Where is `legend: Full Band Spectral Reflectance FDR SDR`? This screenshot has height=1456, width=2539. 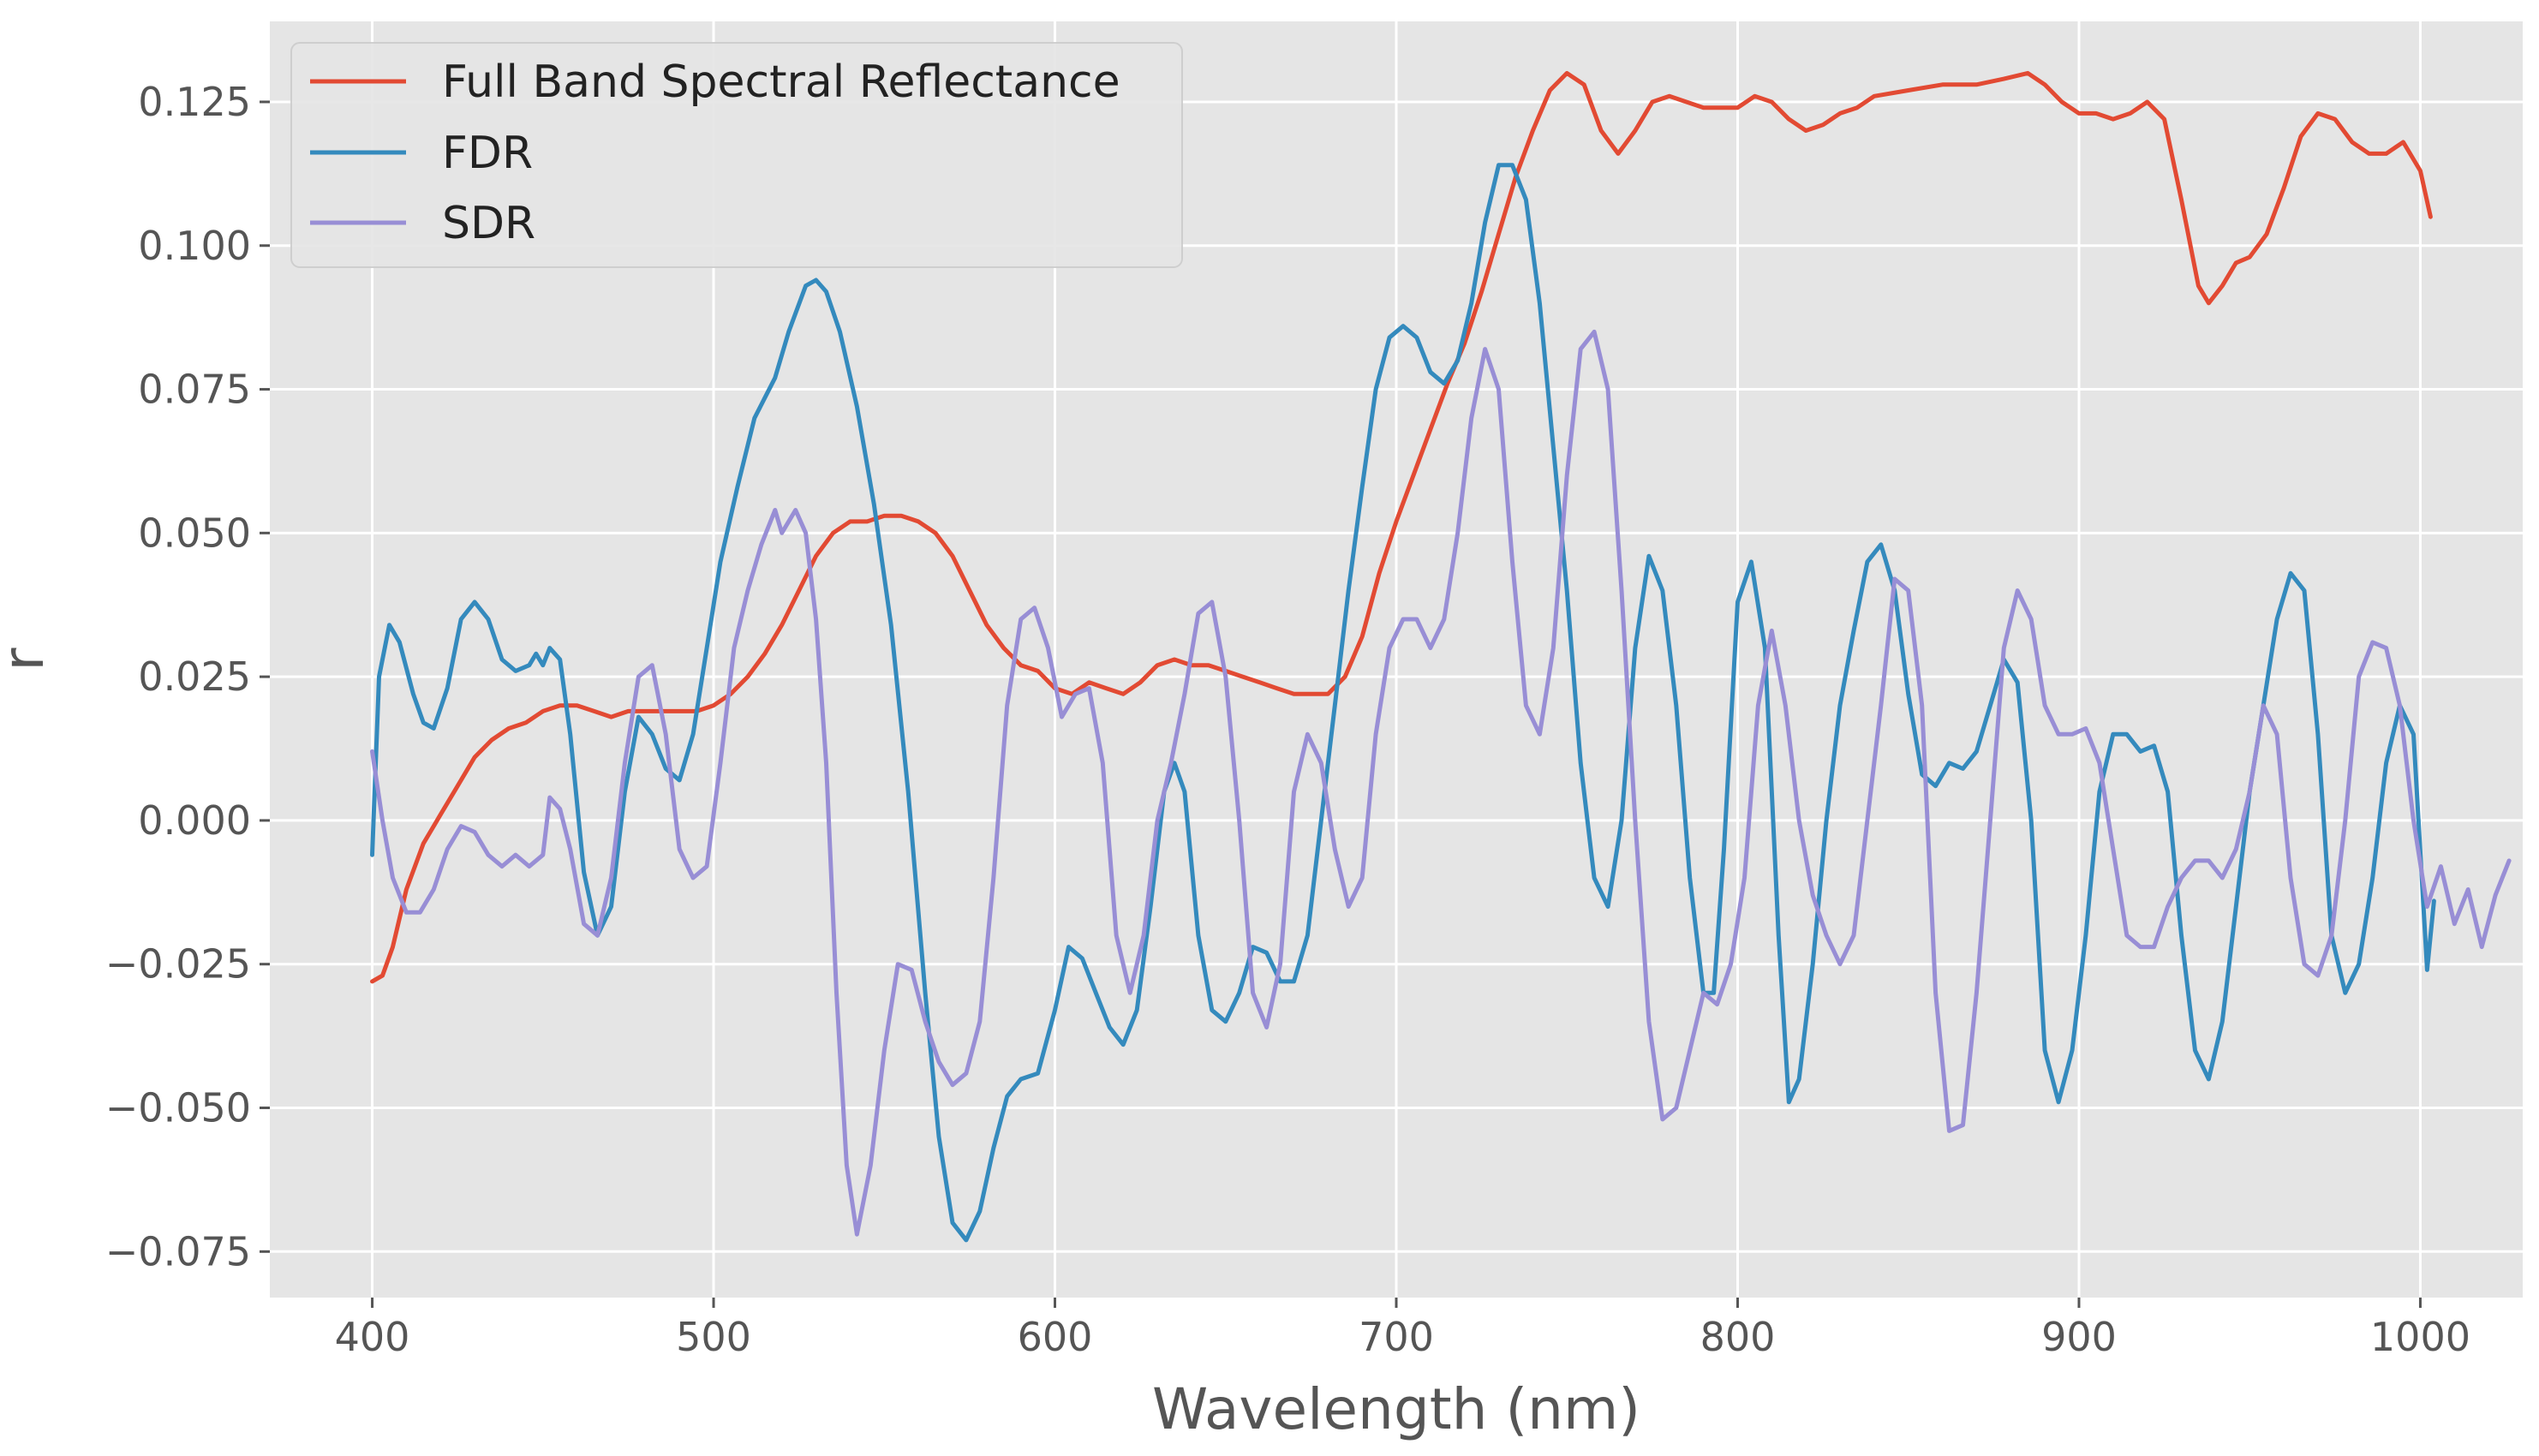 legend: Full Band Spectral Reflectance FDR SDR is located at coordinates (736, 155).